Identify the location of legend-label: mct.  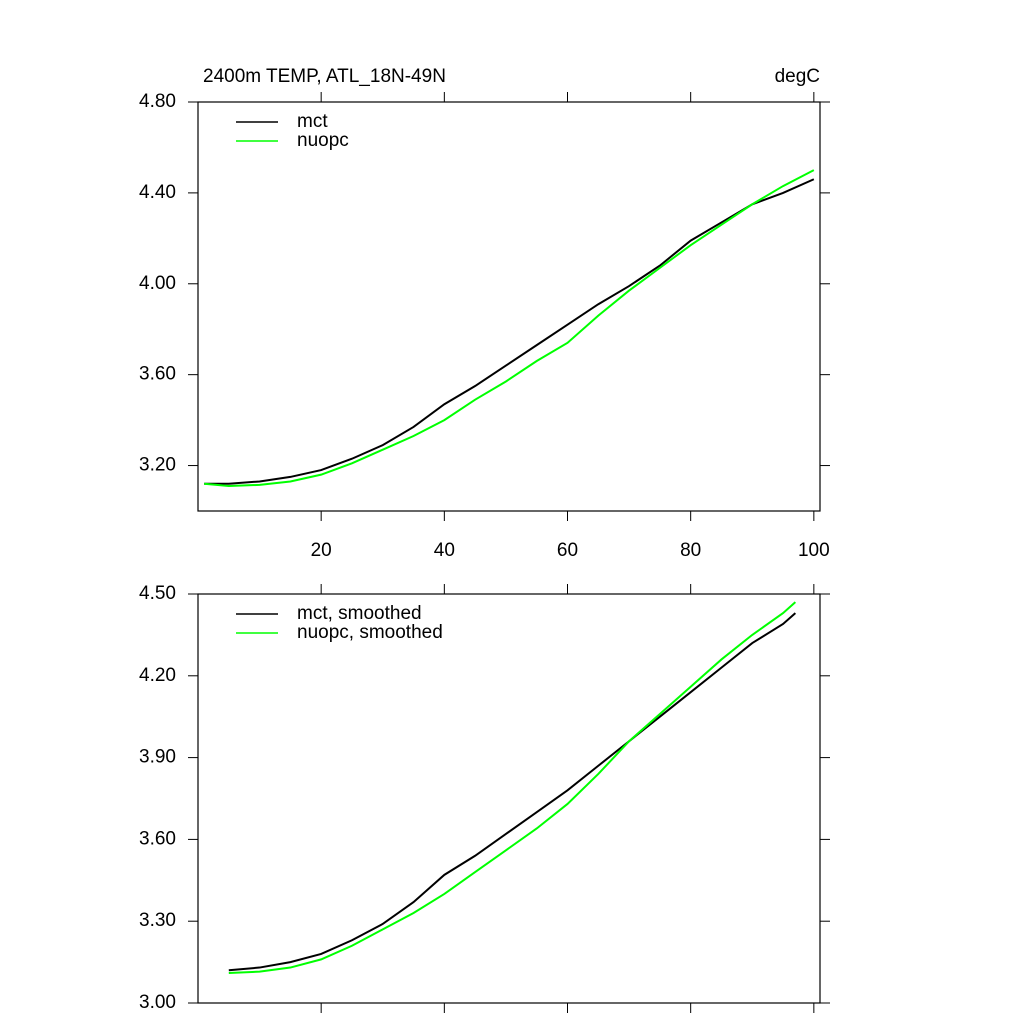
(312, 121).